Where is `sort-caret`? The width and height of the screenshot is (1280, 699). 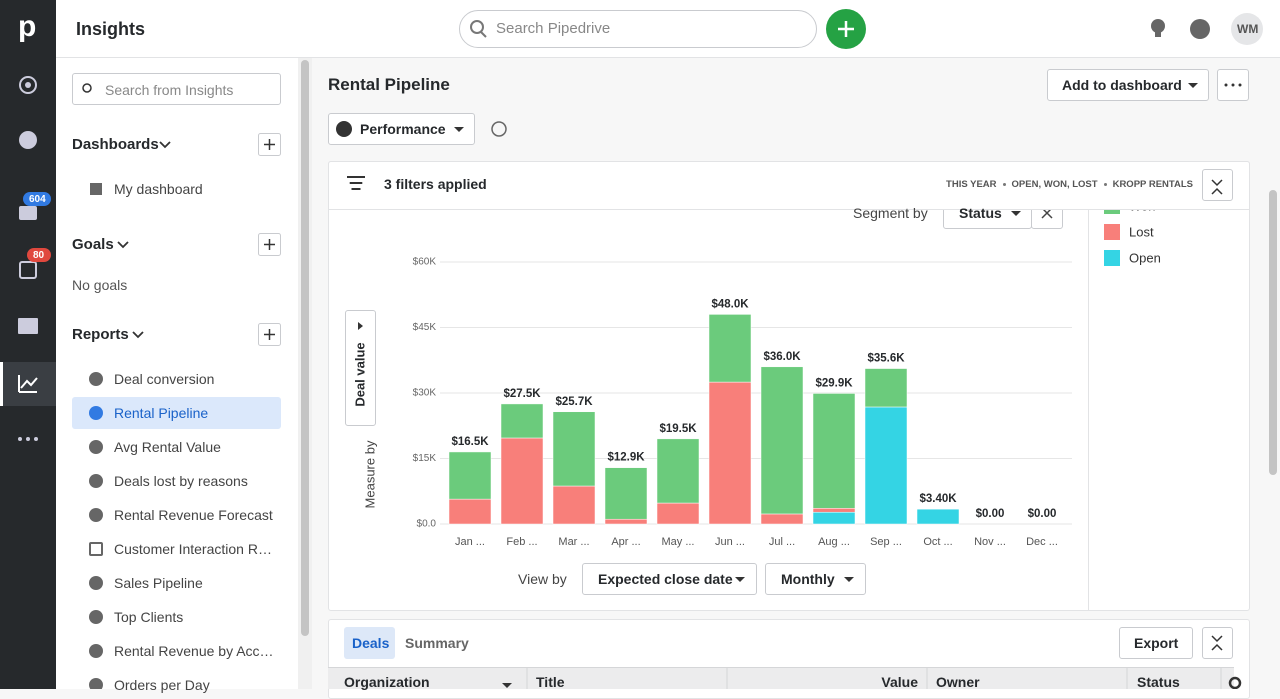
sort-caret is located at coordinates (507, 685).